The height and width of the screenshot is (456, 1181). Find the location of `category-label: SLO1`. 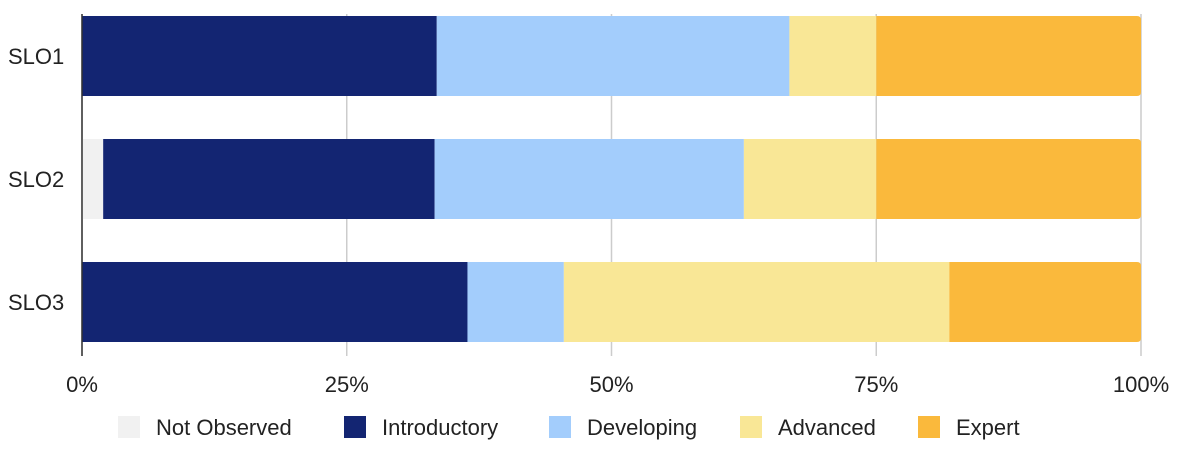

category-label: SLO1 is located at coordinates (36, 56).